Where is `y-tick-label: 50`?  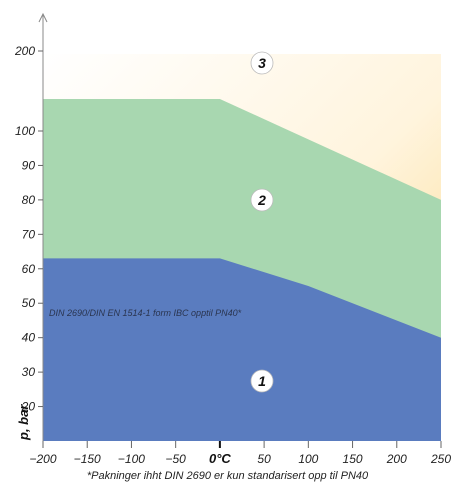 y-tick-label: 50 is located at coordinates (29, 303).